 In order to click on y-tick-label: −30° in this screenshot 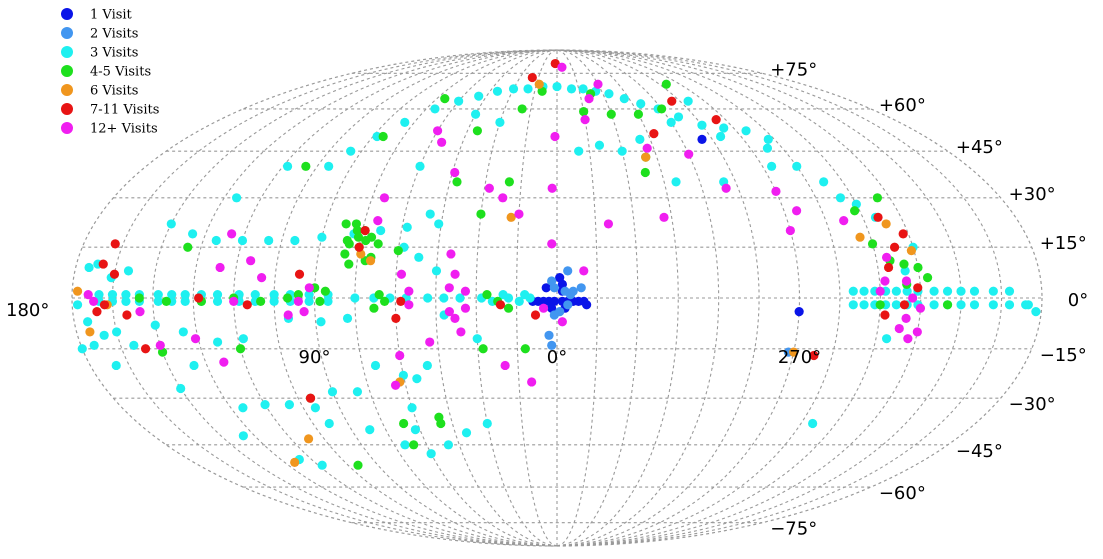, I will do `click(1032, 404)`.